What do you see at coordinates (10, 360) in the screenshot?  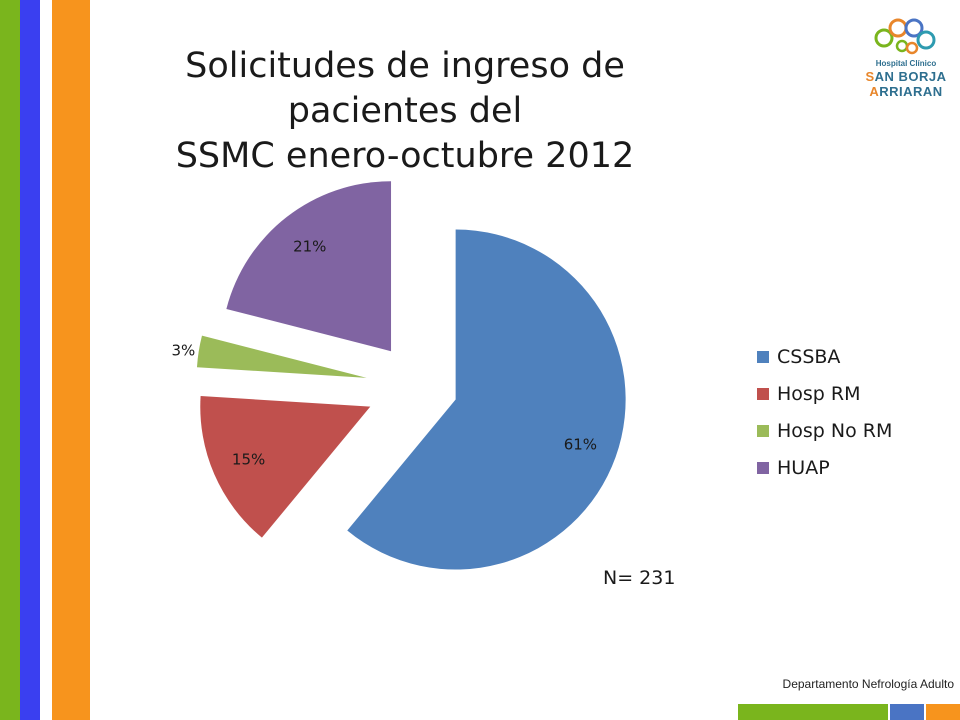 I see `left-accent-green-bar` at bounding box center [10, 360].